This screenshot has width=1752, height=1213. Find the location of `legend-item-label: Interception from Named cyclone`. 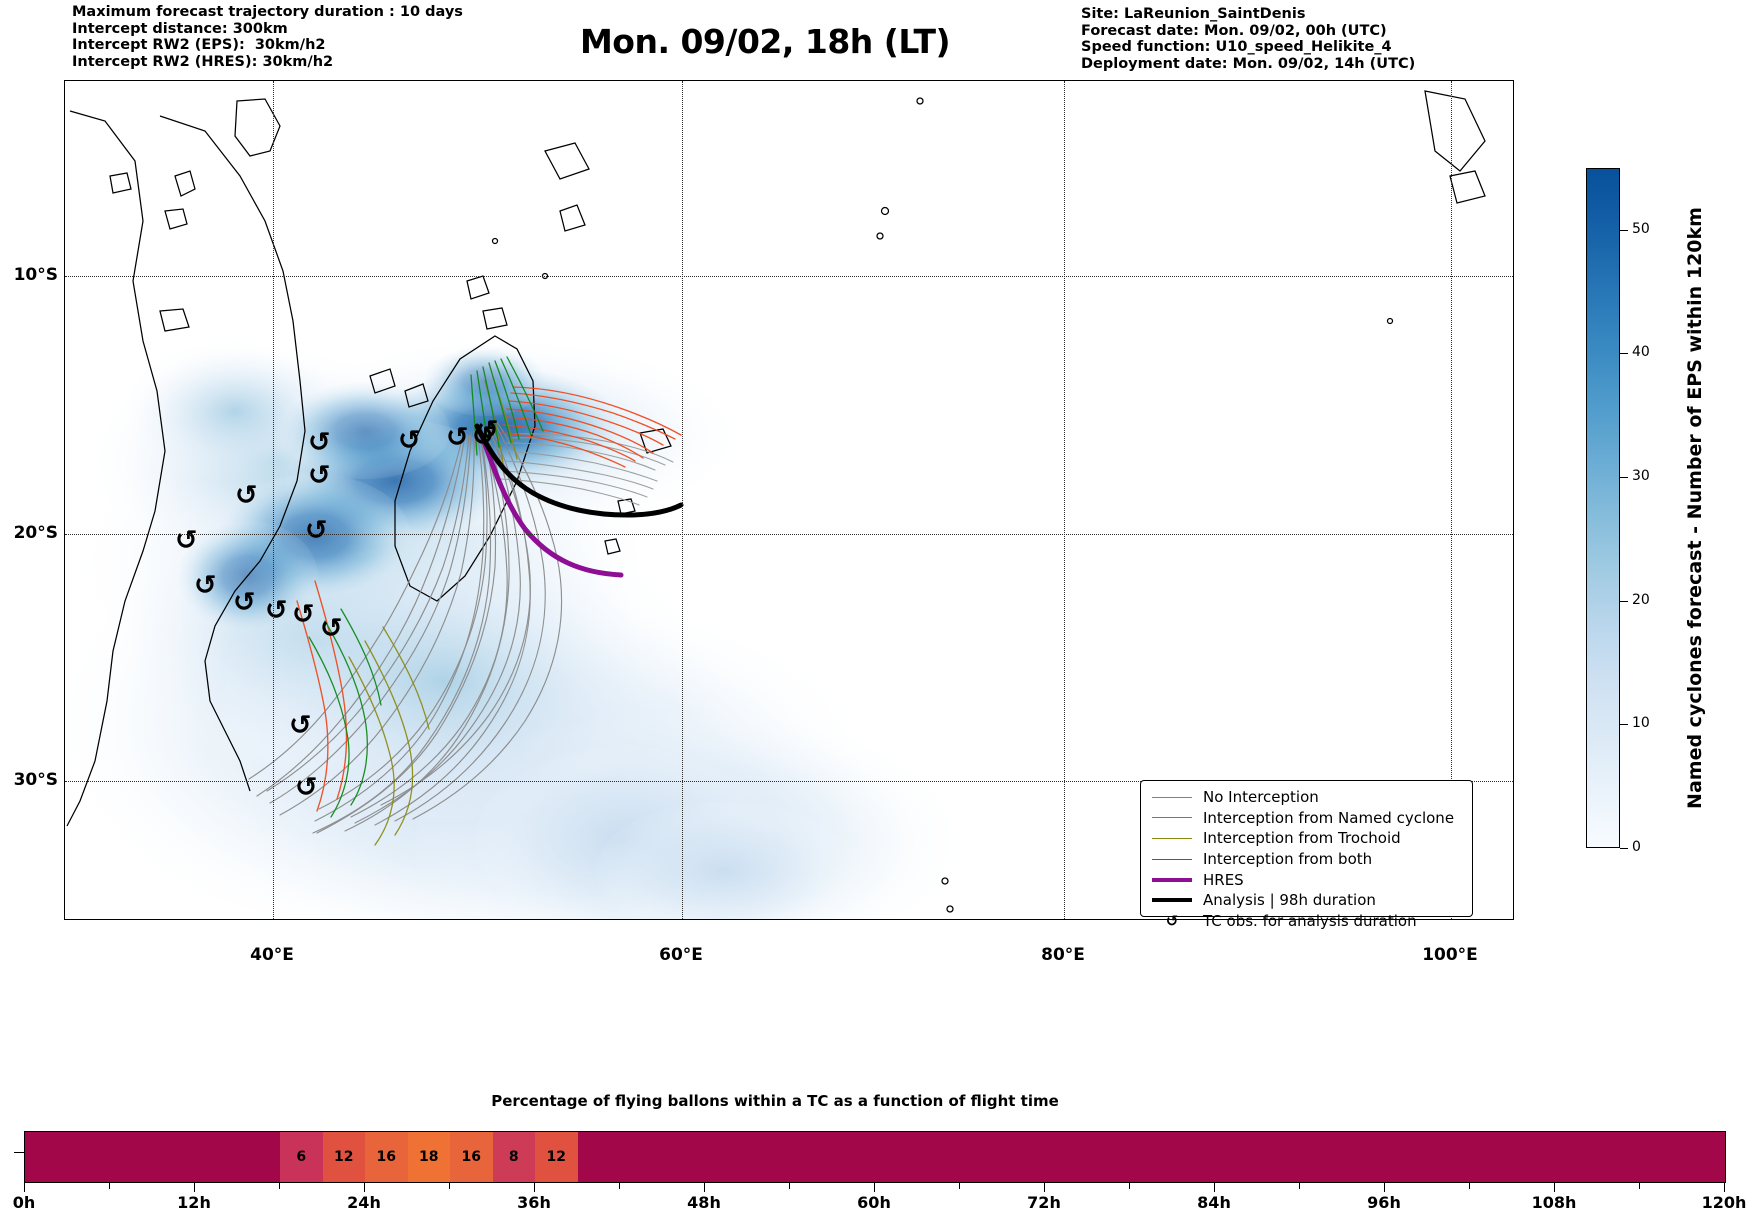

legend-item-label: Interception from Named cyclone is located at coordinates (1329, 817).